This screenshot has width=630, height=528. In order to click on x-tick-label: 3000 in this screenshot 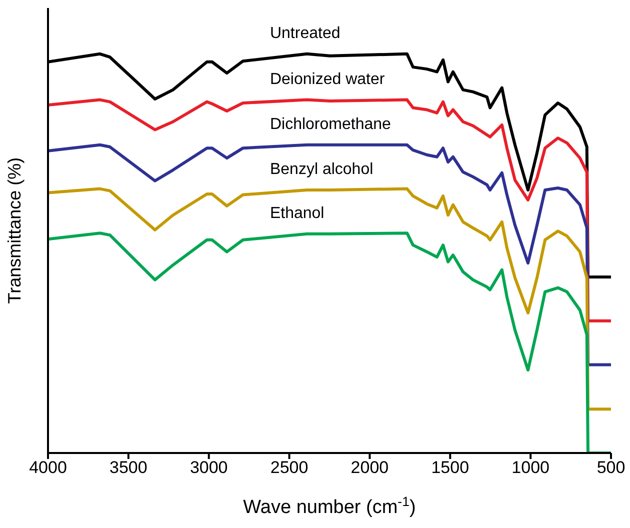, I will do `click(209, 468)`.